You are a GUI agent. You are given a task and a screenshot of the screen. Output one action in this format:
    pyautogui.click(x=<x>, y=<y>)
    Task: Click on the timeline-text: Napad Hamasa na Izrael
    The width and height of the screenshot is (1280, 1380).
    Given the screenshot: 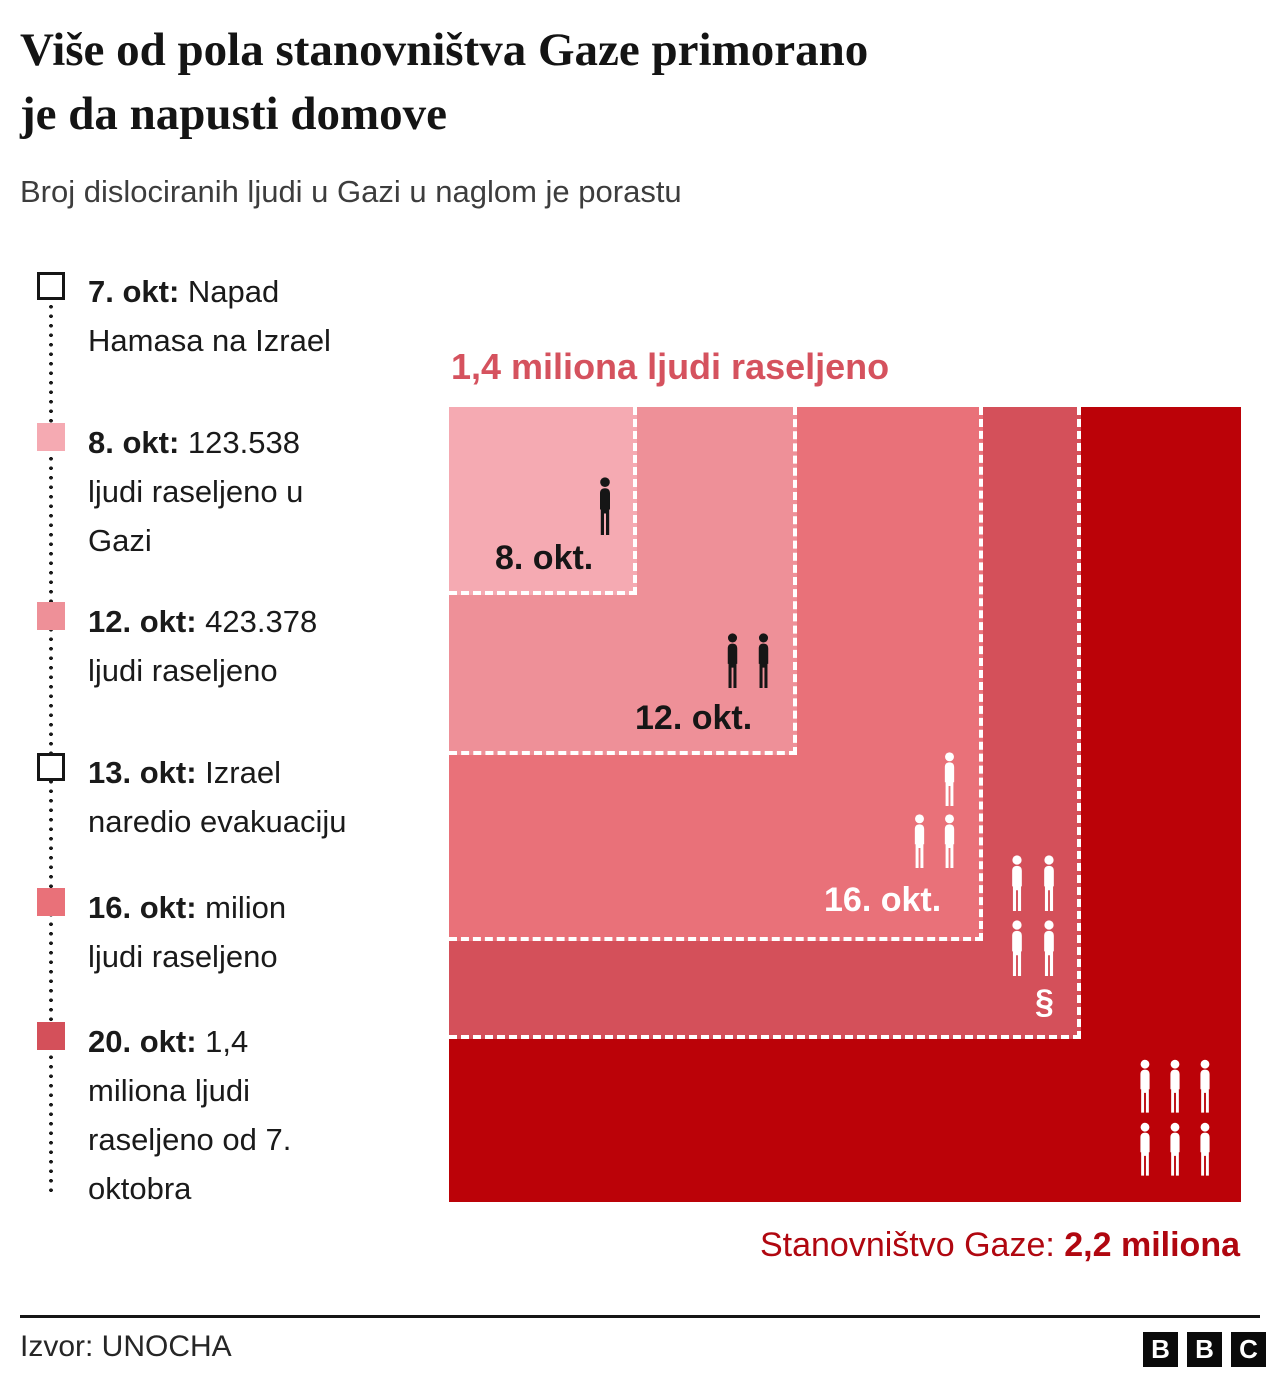 What is the action you would take?
    pyautogui.click(x=209, y=316)
    